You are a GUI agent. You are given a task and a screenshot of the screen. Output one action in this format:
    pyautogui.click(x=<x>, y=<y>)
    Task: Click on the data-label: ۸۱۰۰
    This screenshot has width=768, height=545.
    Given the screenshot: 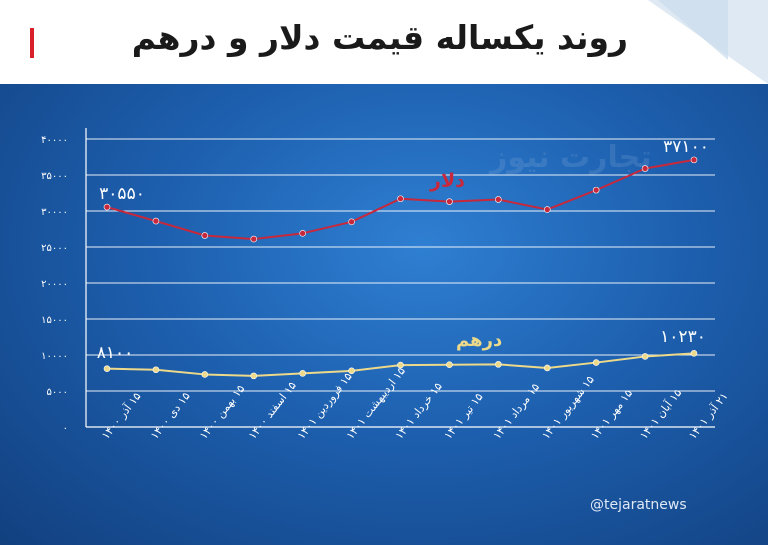 What is the action you would take?
    pyautogui.click(x=115, y=353)
    